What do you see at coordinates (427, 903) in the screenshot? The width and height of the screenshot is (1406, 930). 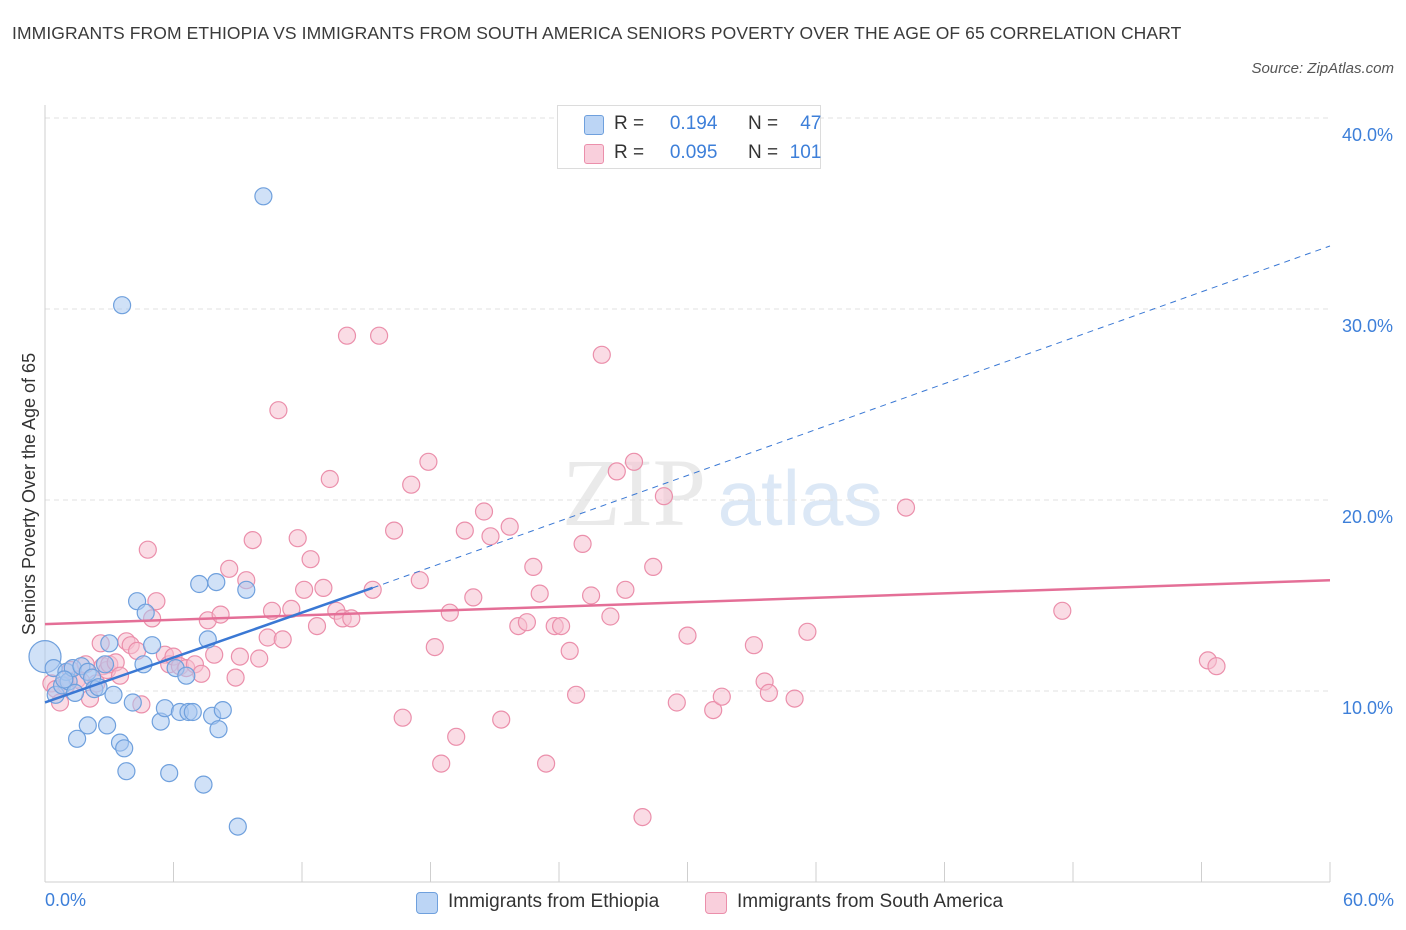 I see `ethiopia-legend-swatch` at bounding box center [427, 903].